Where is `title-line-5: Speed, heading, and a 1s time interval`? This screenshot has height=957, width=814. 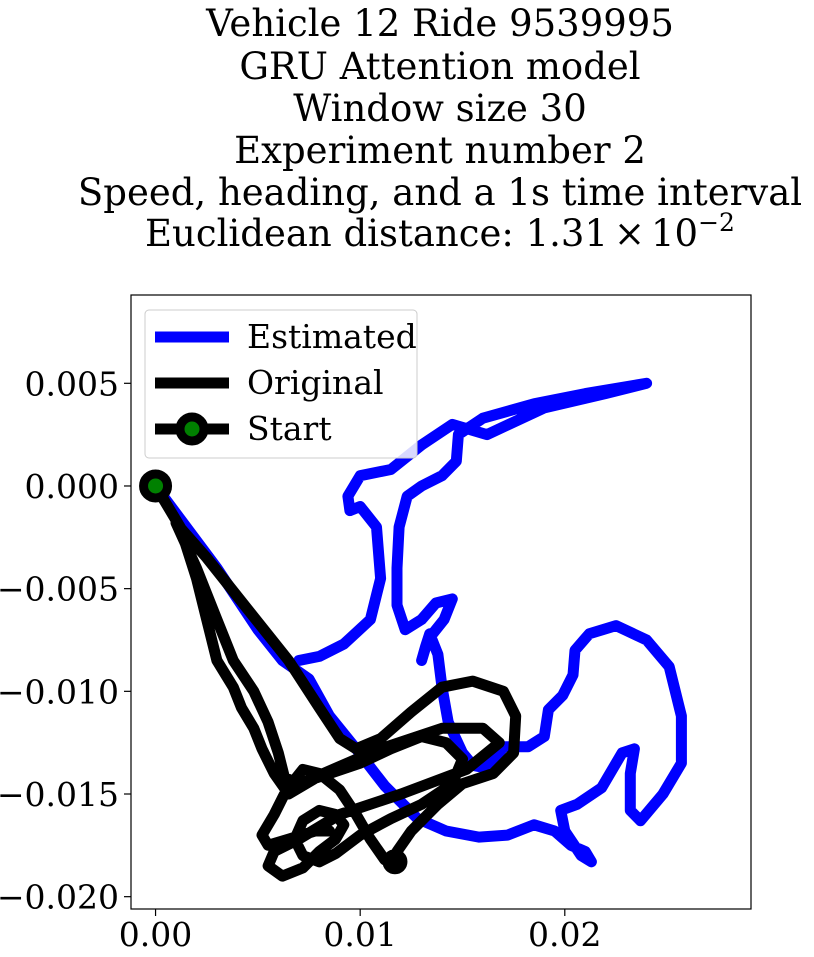 title-line-5: Speed, heading, and a 1s time interval is located at coordinates (440, 192).